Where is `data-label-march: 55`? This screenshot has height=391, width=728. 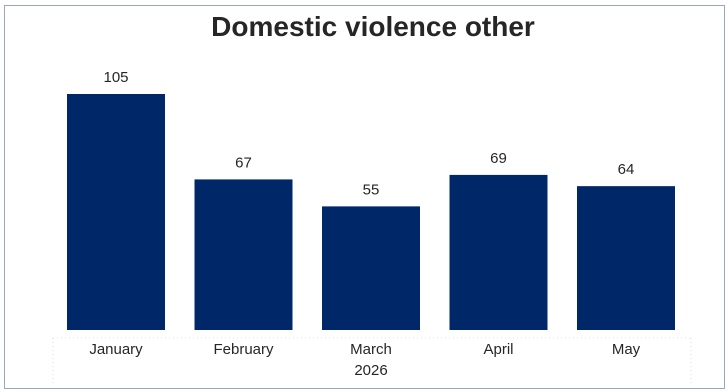
data-label-march: 55 is located at coordinates (371, 189).